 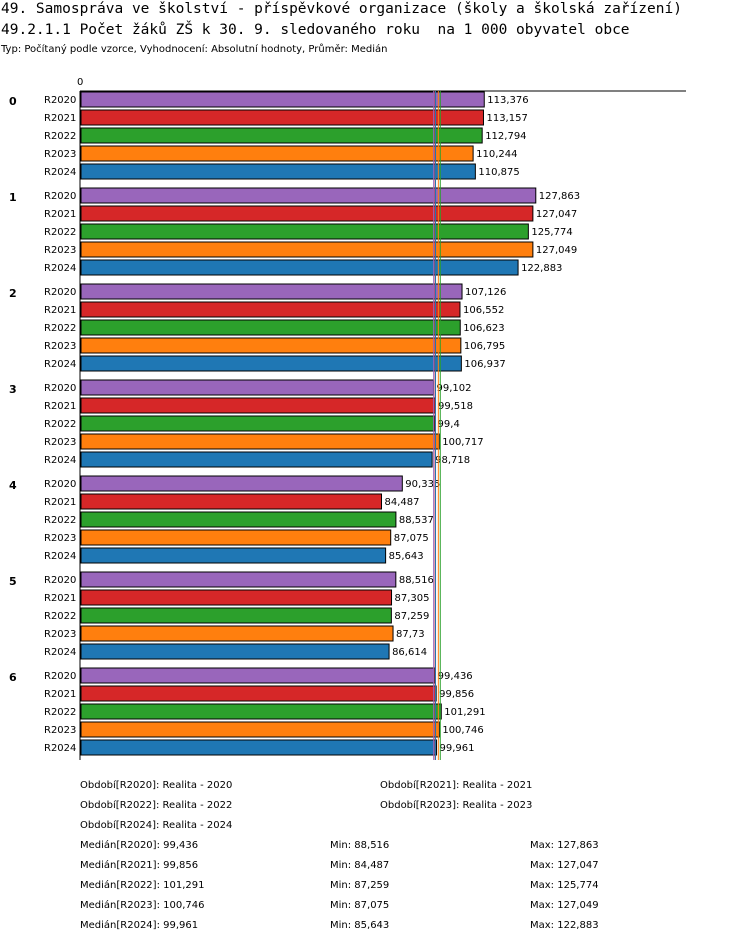 I want to click on category-label: 0, so click(x=13, y=101).